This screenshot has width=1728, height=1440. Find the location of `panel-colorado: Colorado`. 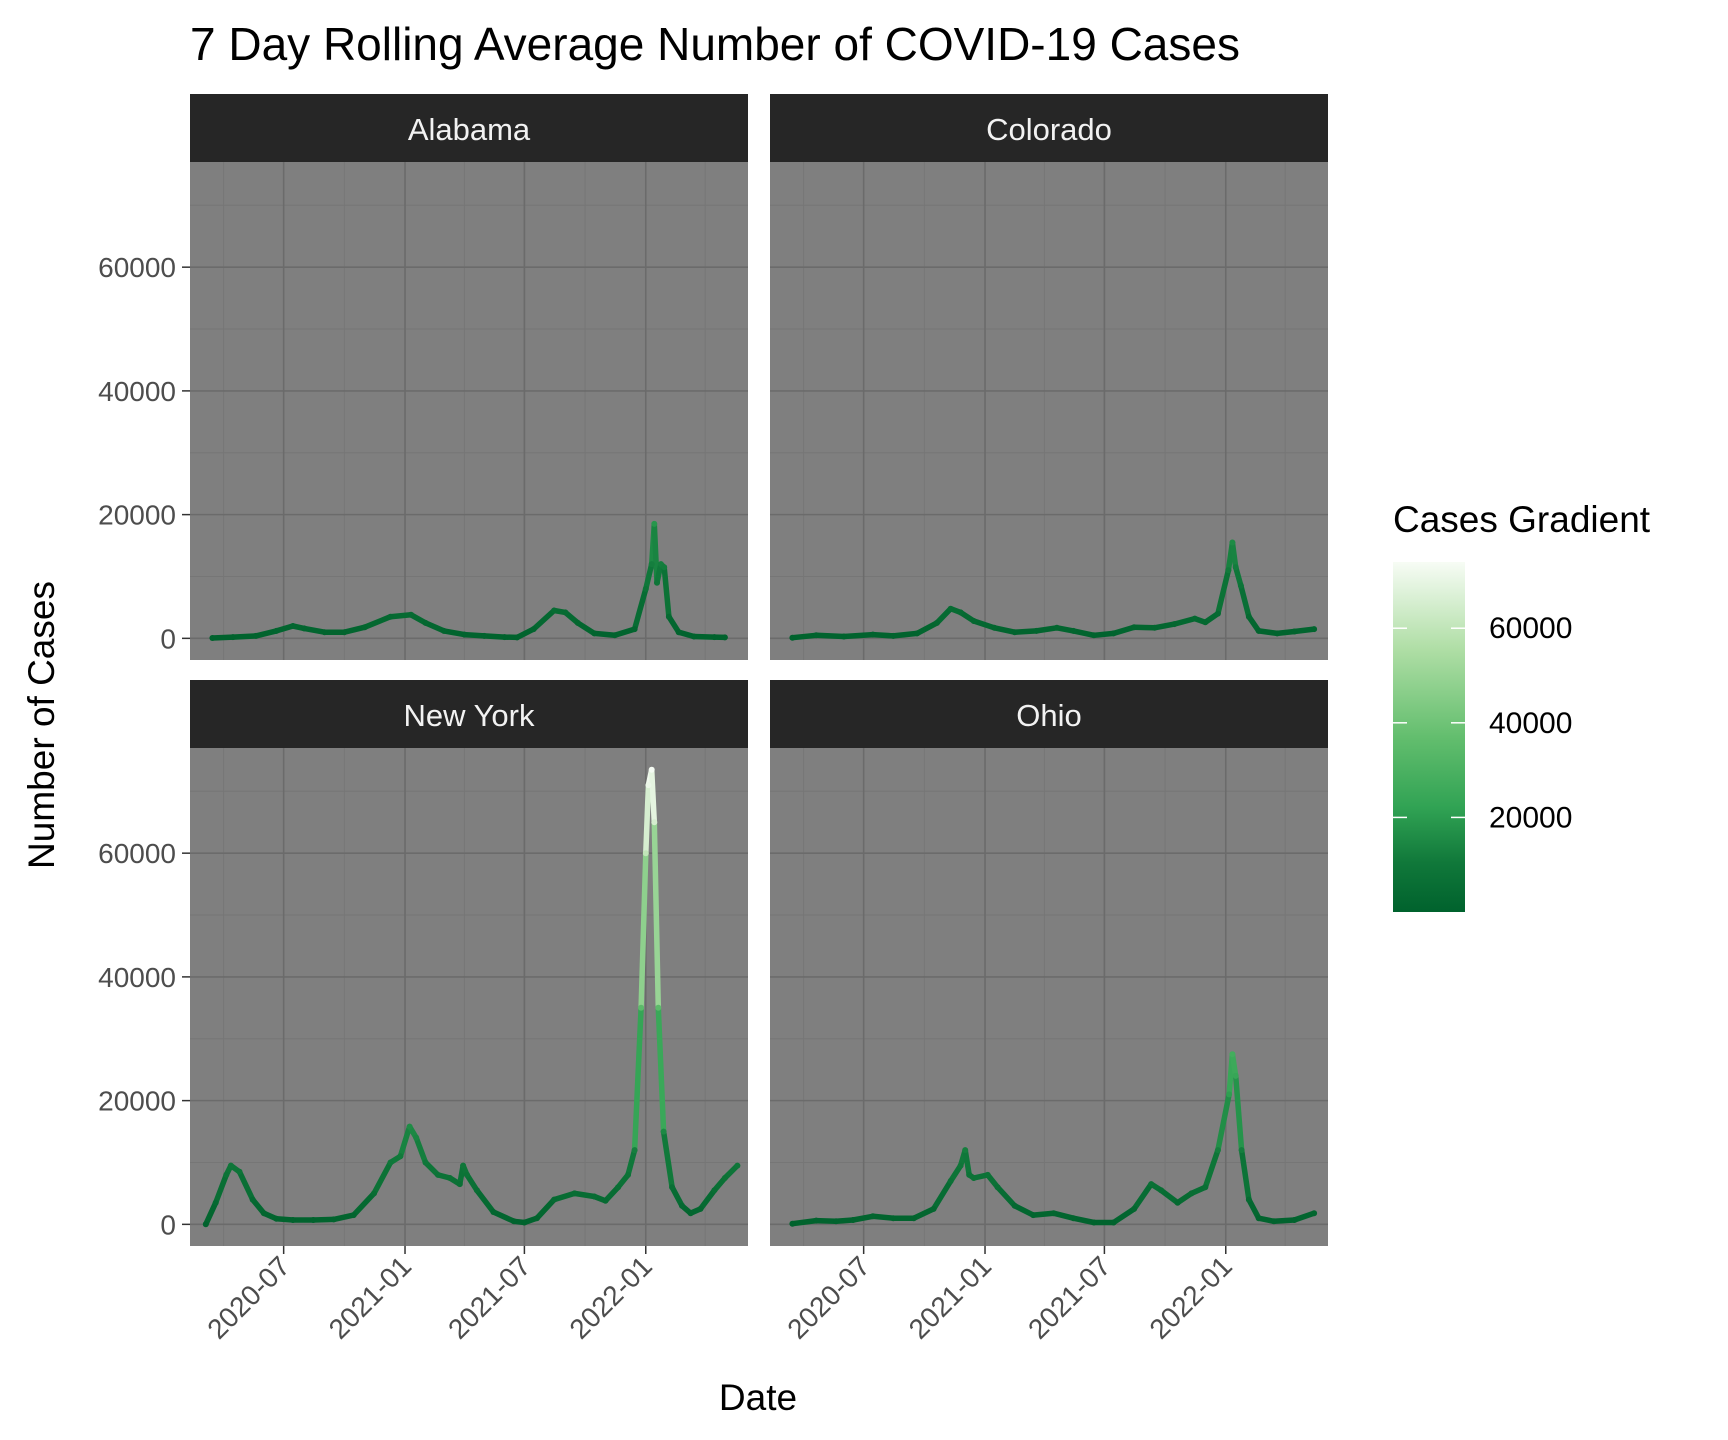

panel-colorado: Colorado is located at coordinates (1049, 377).